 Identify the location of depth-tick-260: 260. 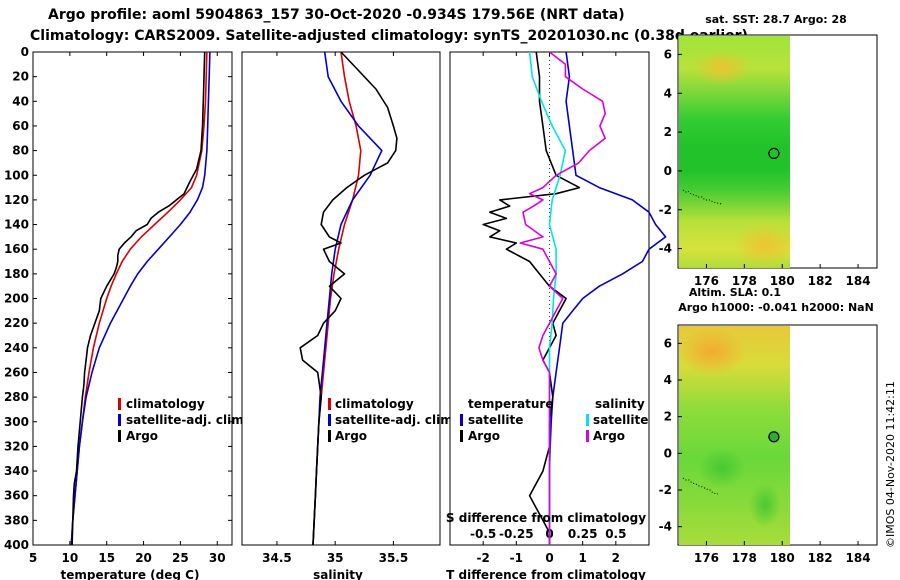
(16, 372).